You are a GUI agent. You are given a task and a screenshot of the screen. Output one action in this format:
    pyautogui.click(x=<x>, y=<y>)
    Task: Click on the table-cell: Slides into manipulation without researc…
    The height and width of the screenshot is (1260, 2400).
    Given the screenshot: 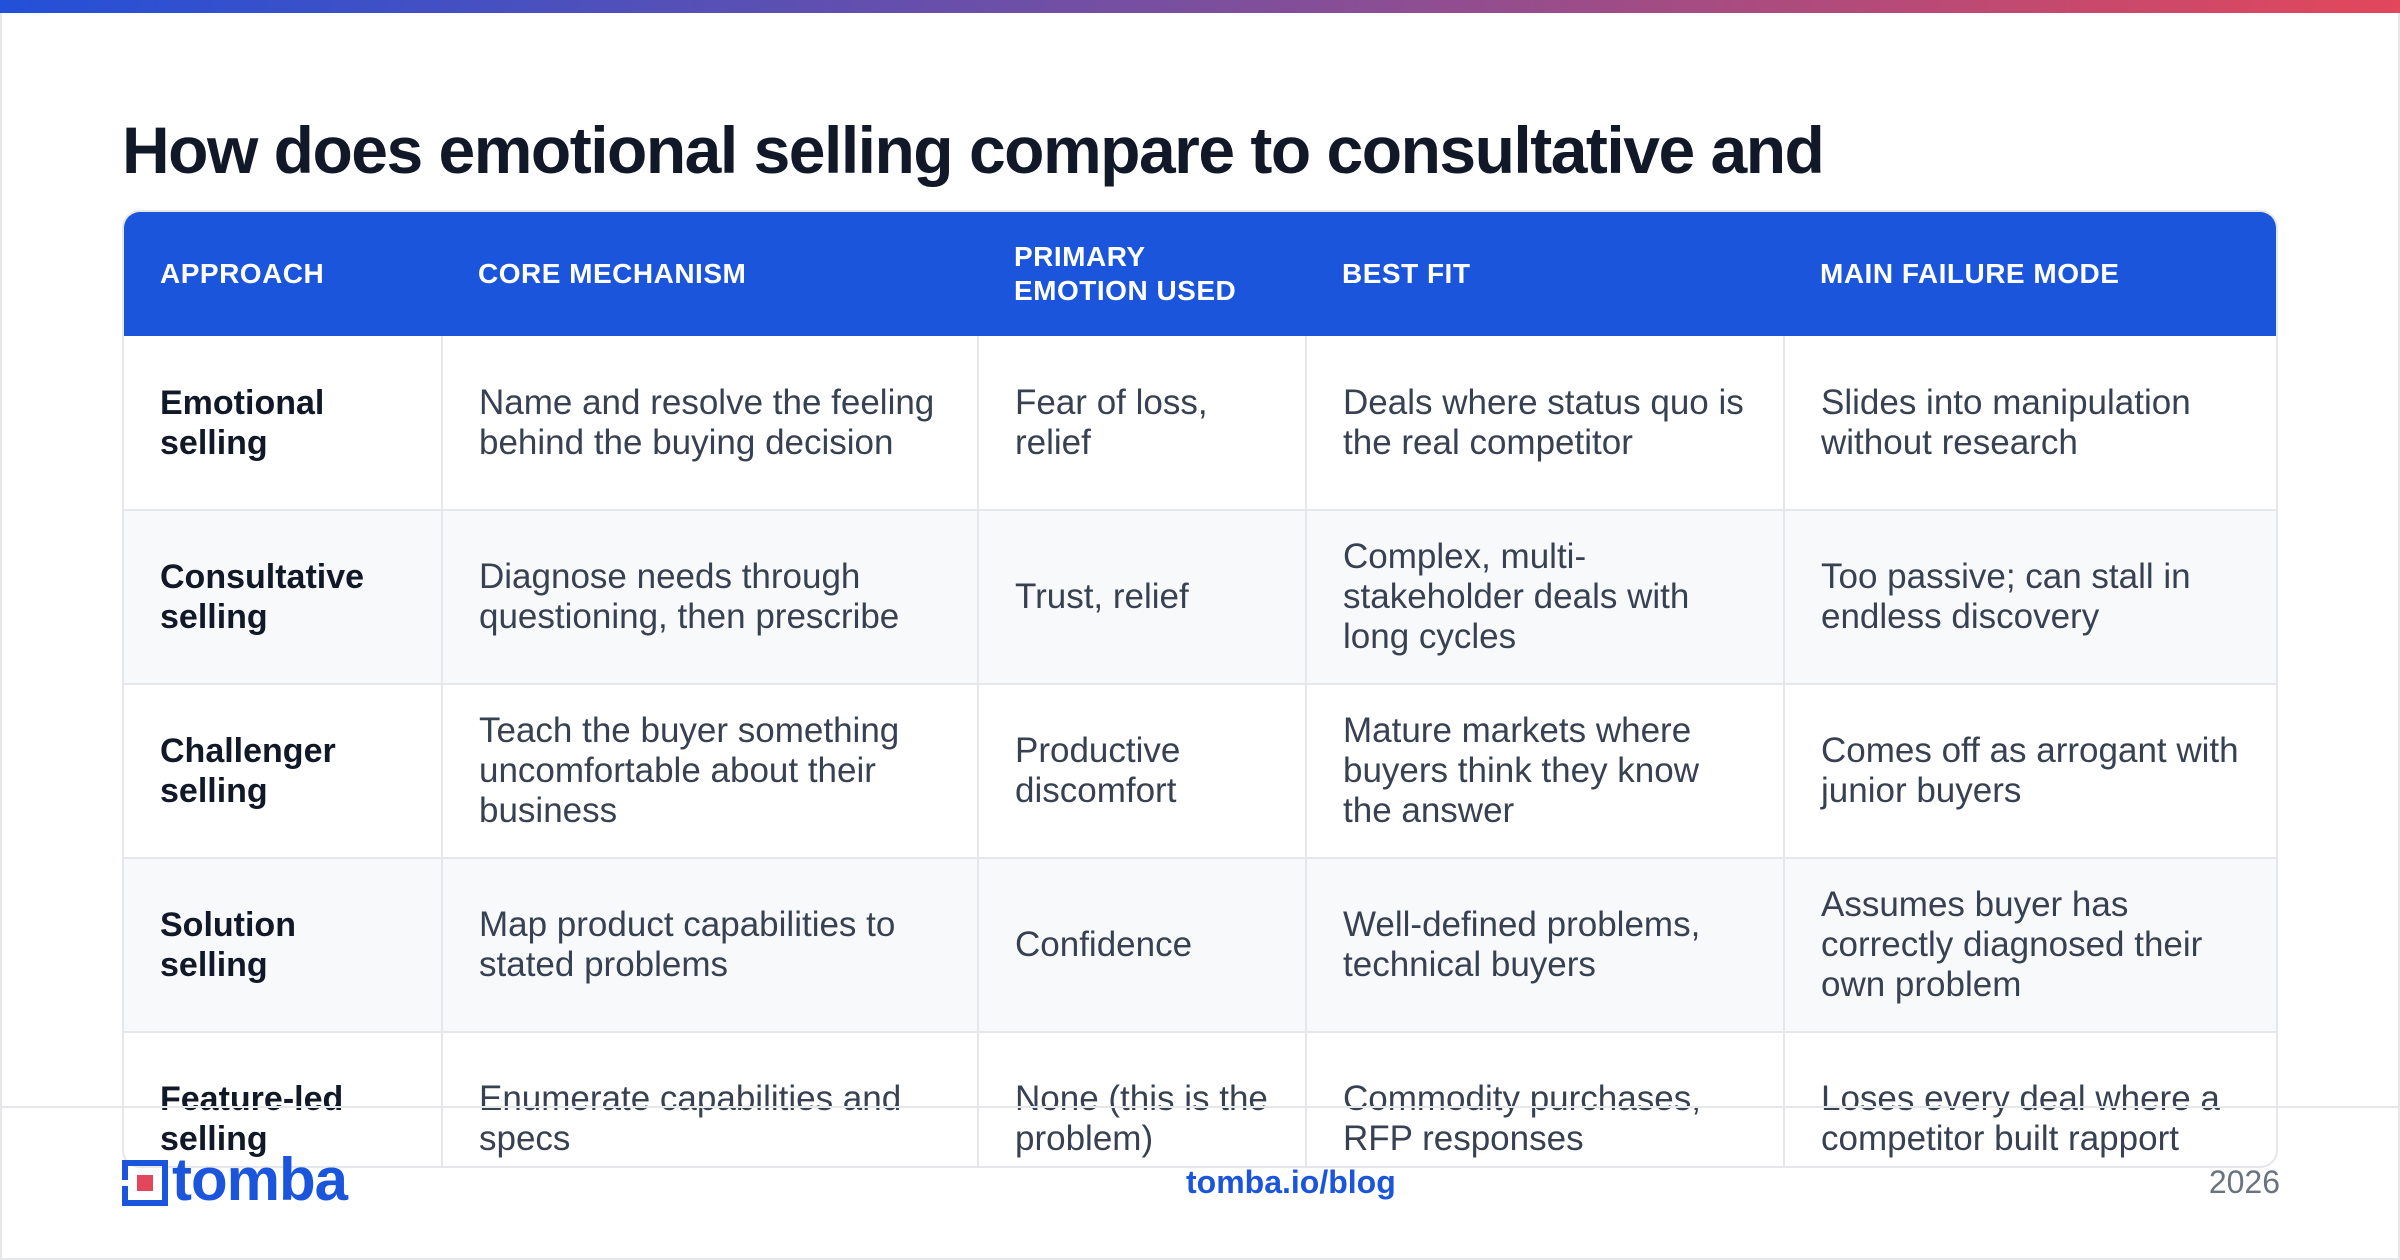 What is the action you would take?
    pyautogui.click(x=2030, y=423)
    